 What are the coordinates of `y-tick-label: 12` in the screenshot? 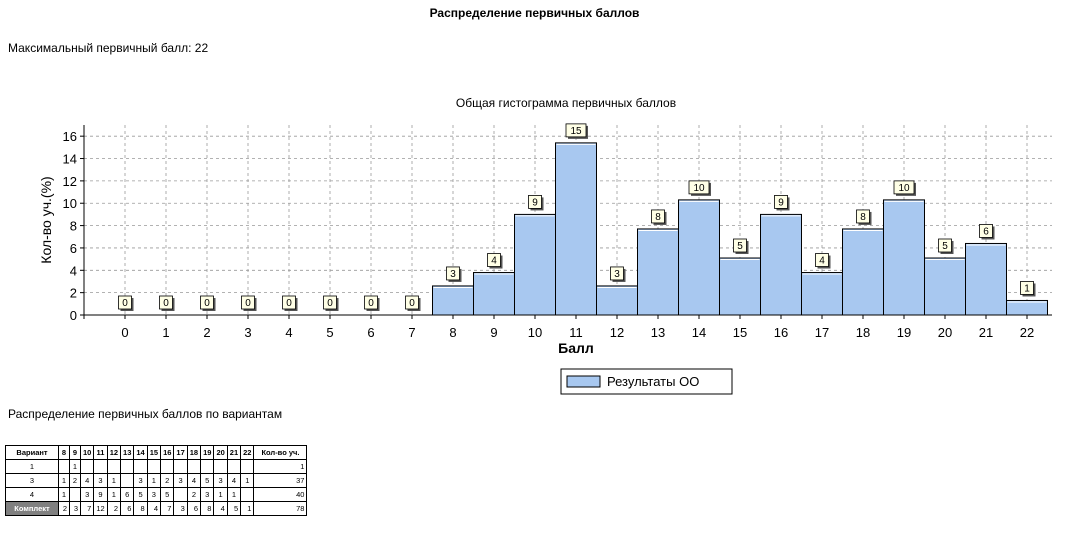 It's located at (70, 181).